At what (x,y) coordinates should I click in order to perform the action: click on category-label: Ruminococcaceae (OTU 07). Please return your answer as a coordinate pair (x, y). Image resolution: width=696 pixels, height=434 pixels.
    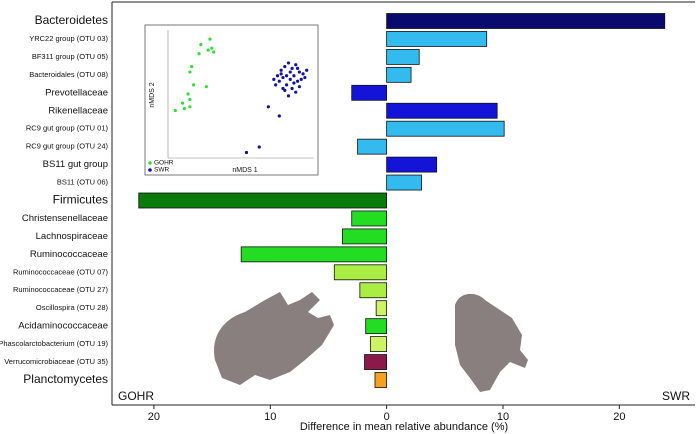
    Looking at the image, I should click on (61, 271).